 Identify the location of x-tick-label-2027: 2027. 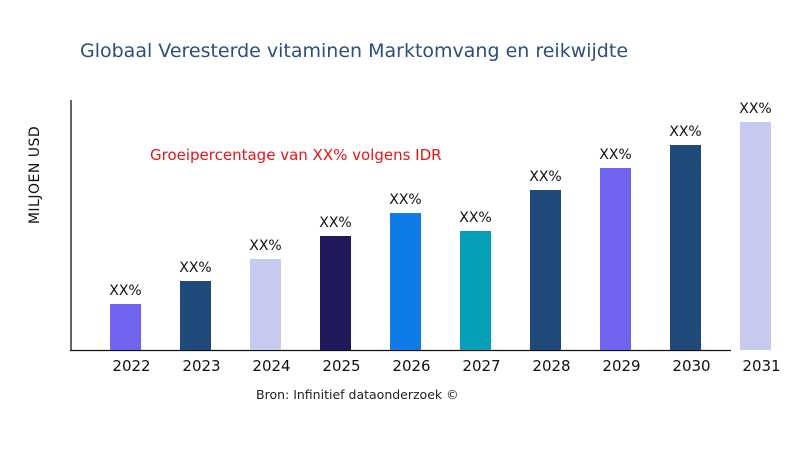
(481, 366).